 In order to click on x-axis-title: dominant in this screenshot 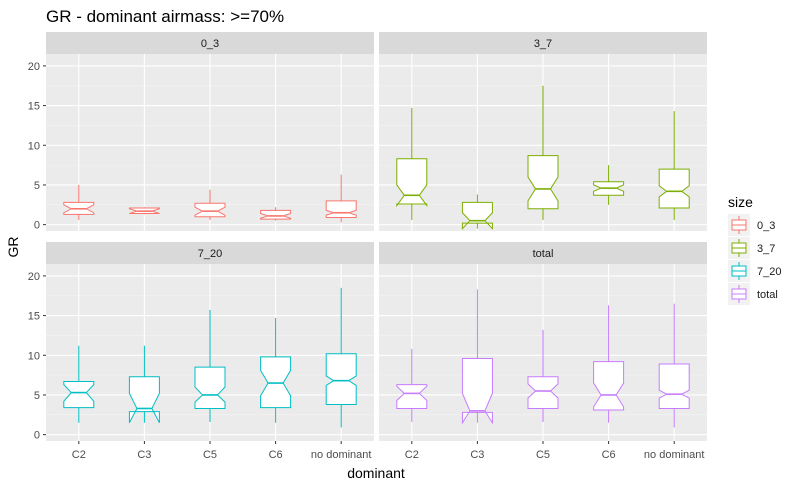, I will do `click(376, 473)`.